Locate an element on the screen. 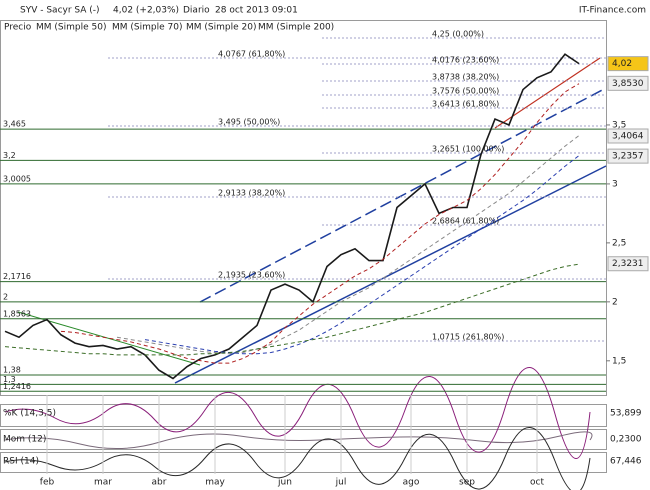  x-tick-label: jun is located at coordinates (284, 483).